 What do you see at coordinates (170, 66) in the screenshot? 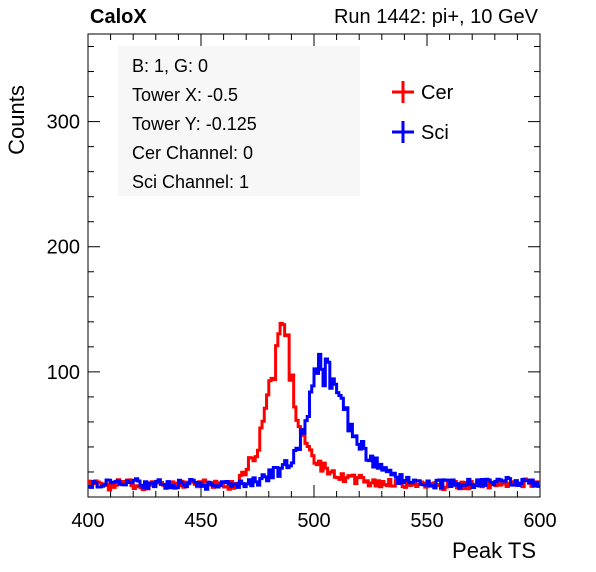
I see `info-line: B: 1, G: 0` at bounding box center [170, 66].